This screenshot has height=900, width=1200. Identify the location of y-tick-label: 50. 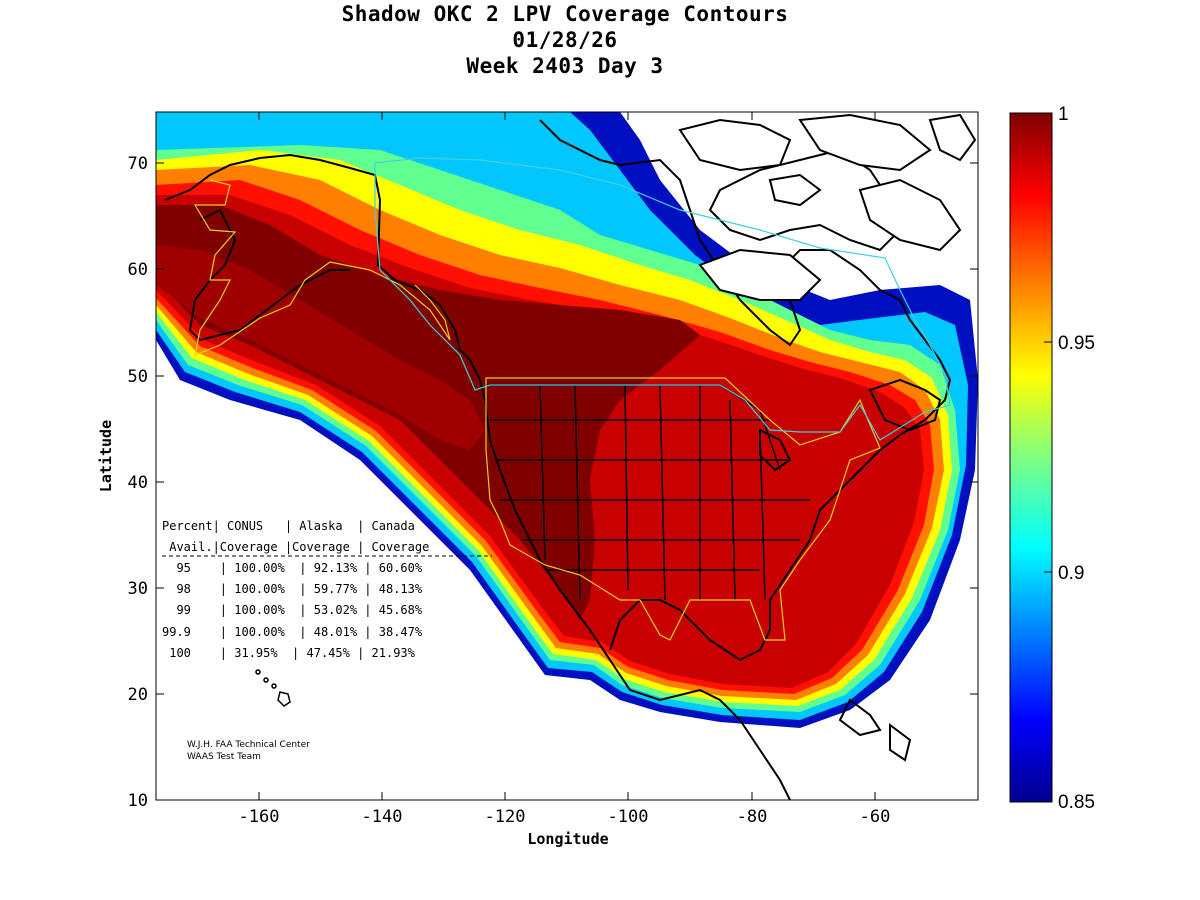
(138, 377).